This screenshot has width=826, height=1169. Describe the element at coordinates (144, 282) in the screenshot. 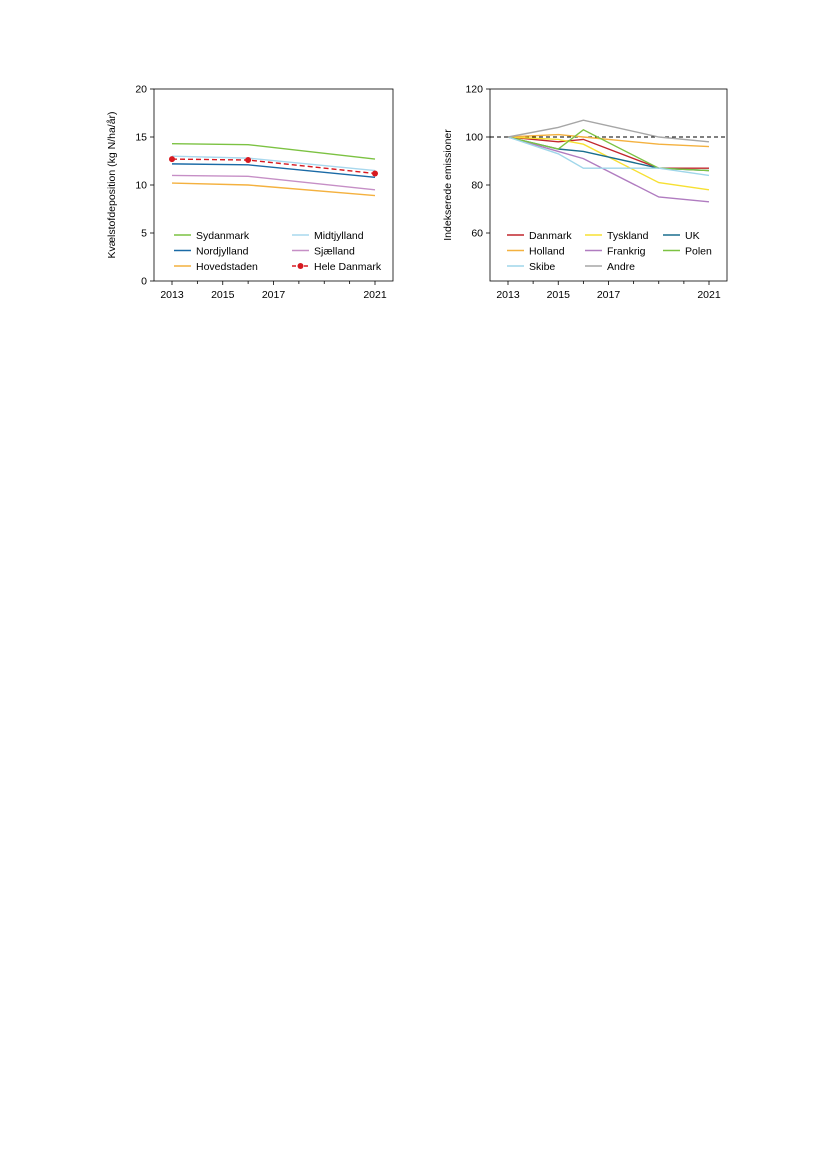

I see `y-tick-label: 0` at that location.